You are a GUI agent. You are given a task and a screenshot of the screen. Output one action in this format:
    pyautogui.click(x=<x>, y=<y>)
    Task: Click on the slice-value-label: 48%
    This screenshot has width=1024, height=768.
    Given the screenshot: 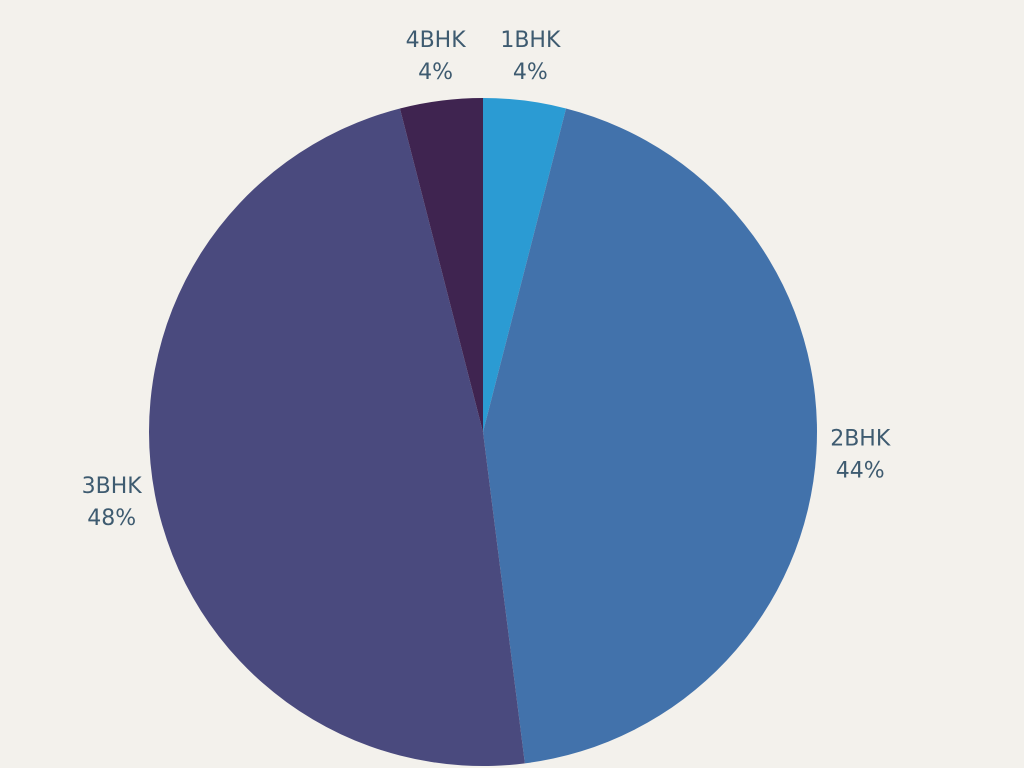 What is the action you would take?
    pyautogui.click(x=111, y=518)
    